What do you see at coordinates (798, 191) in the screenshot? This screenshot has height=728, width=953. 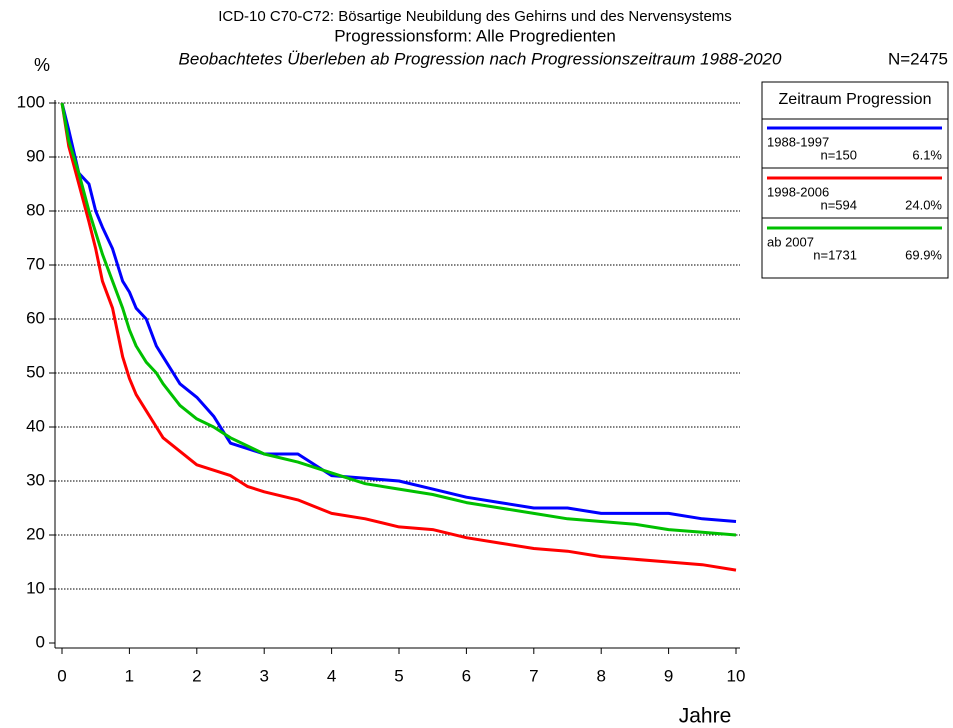 I see `legend-name: 1998-2006` at bounding box center [798, 191].